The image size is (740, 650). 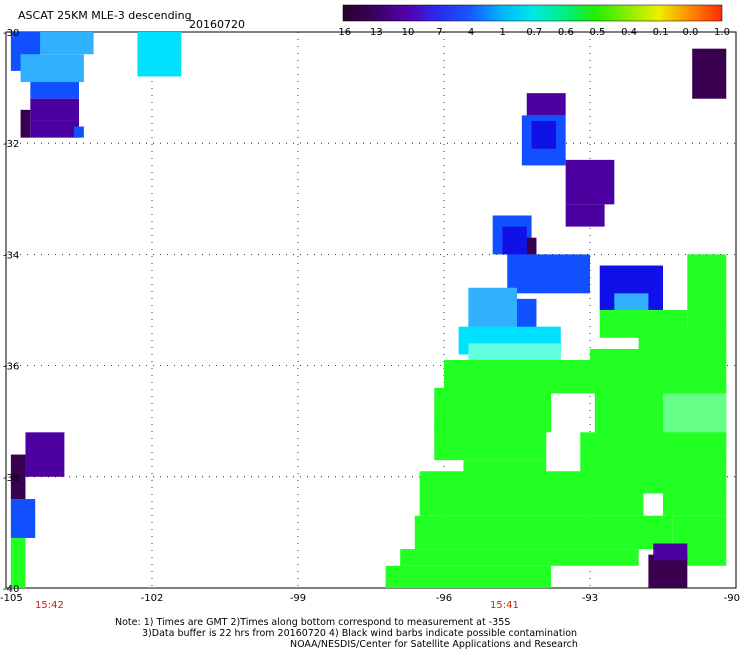 What do you see at coordinates (11, 311) in the screenshot?
I see `latitude-labels: -30 -32 -34 -36 -38 -40` at bounding box center [11, 311].